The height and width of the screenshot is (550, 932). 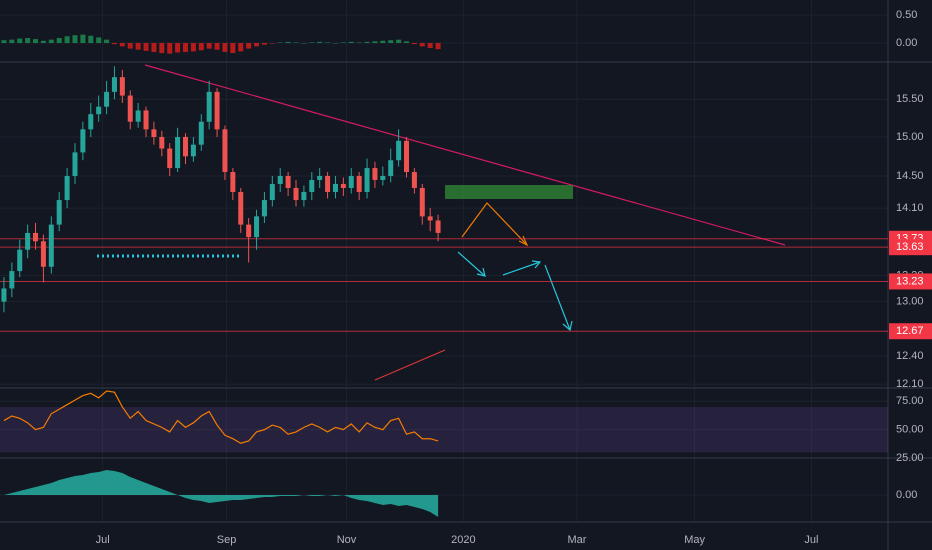 I want to click on y-tick-label: 12.10, so click(x=910, y=384).